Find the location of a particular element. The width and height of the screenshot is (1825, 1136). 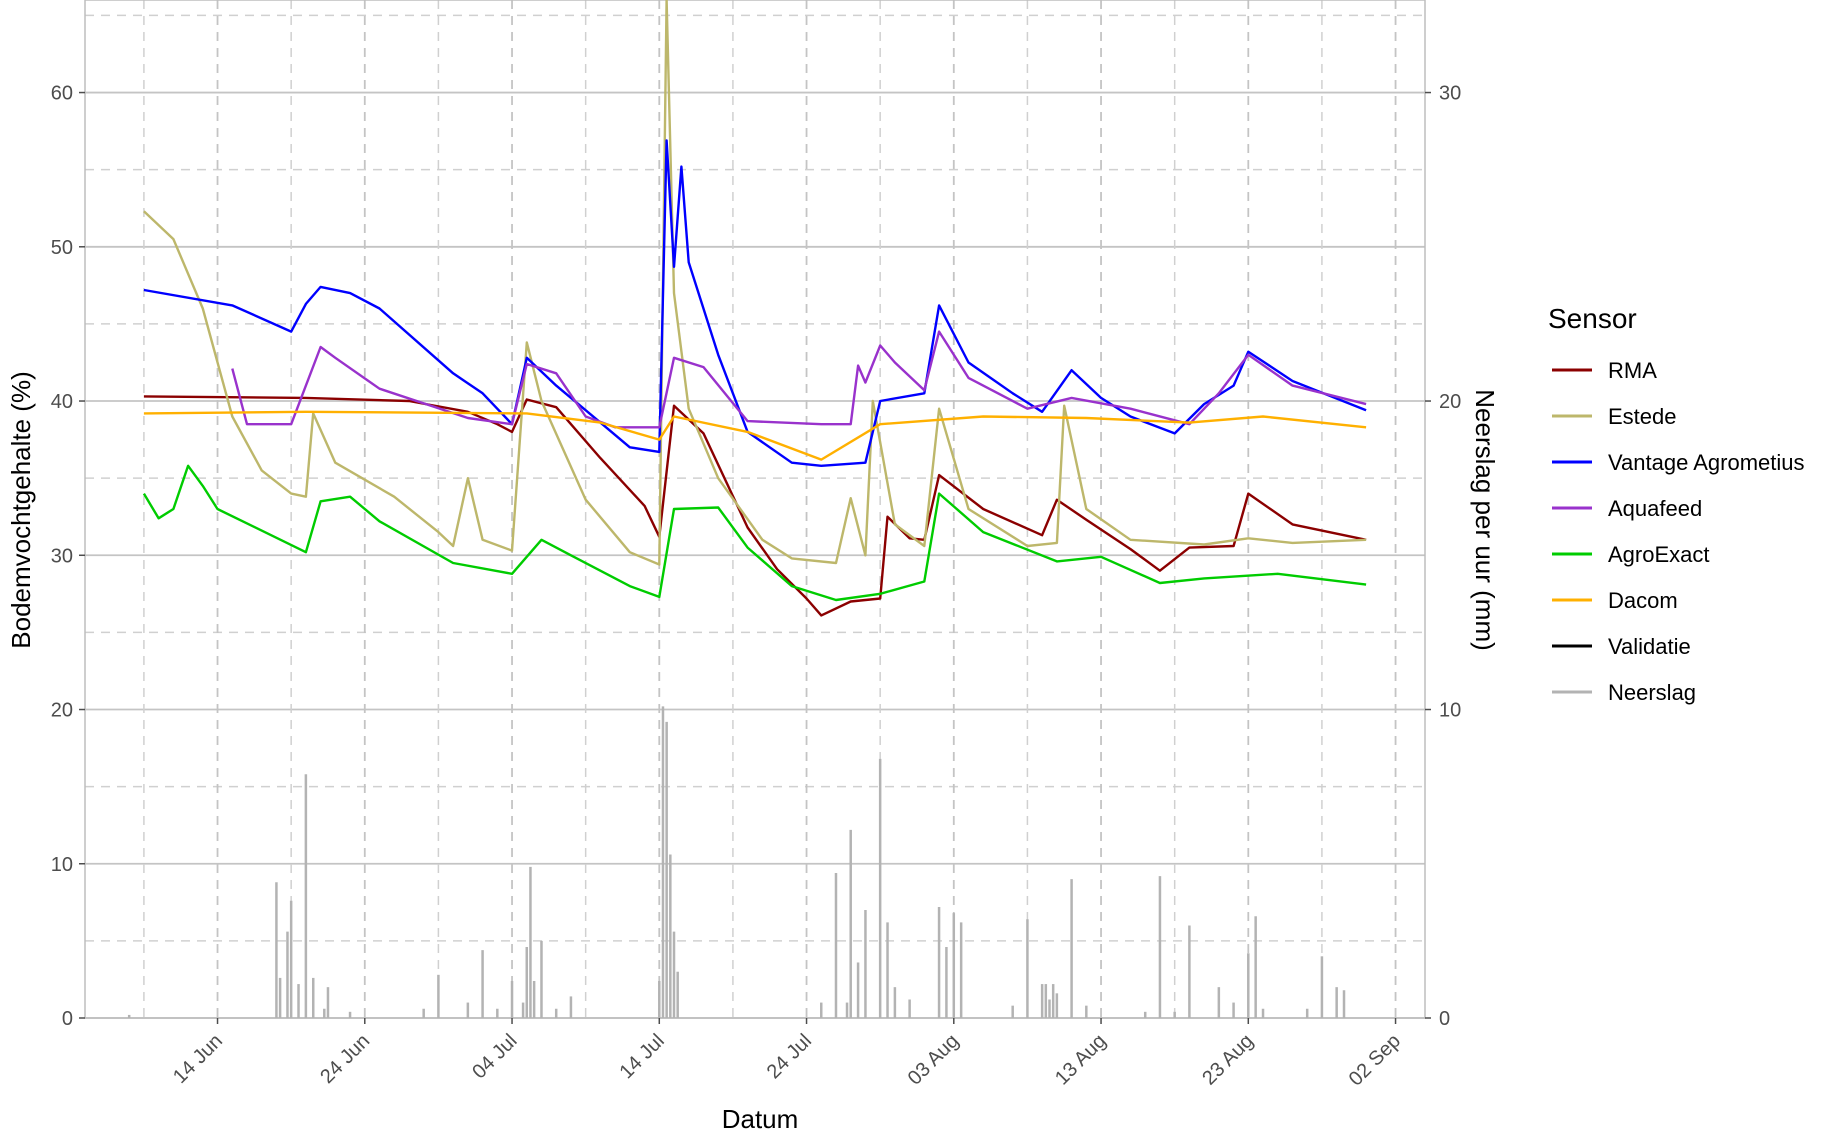

series-line-rma is located at coordinates (755, 506).